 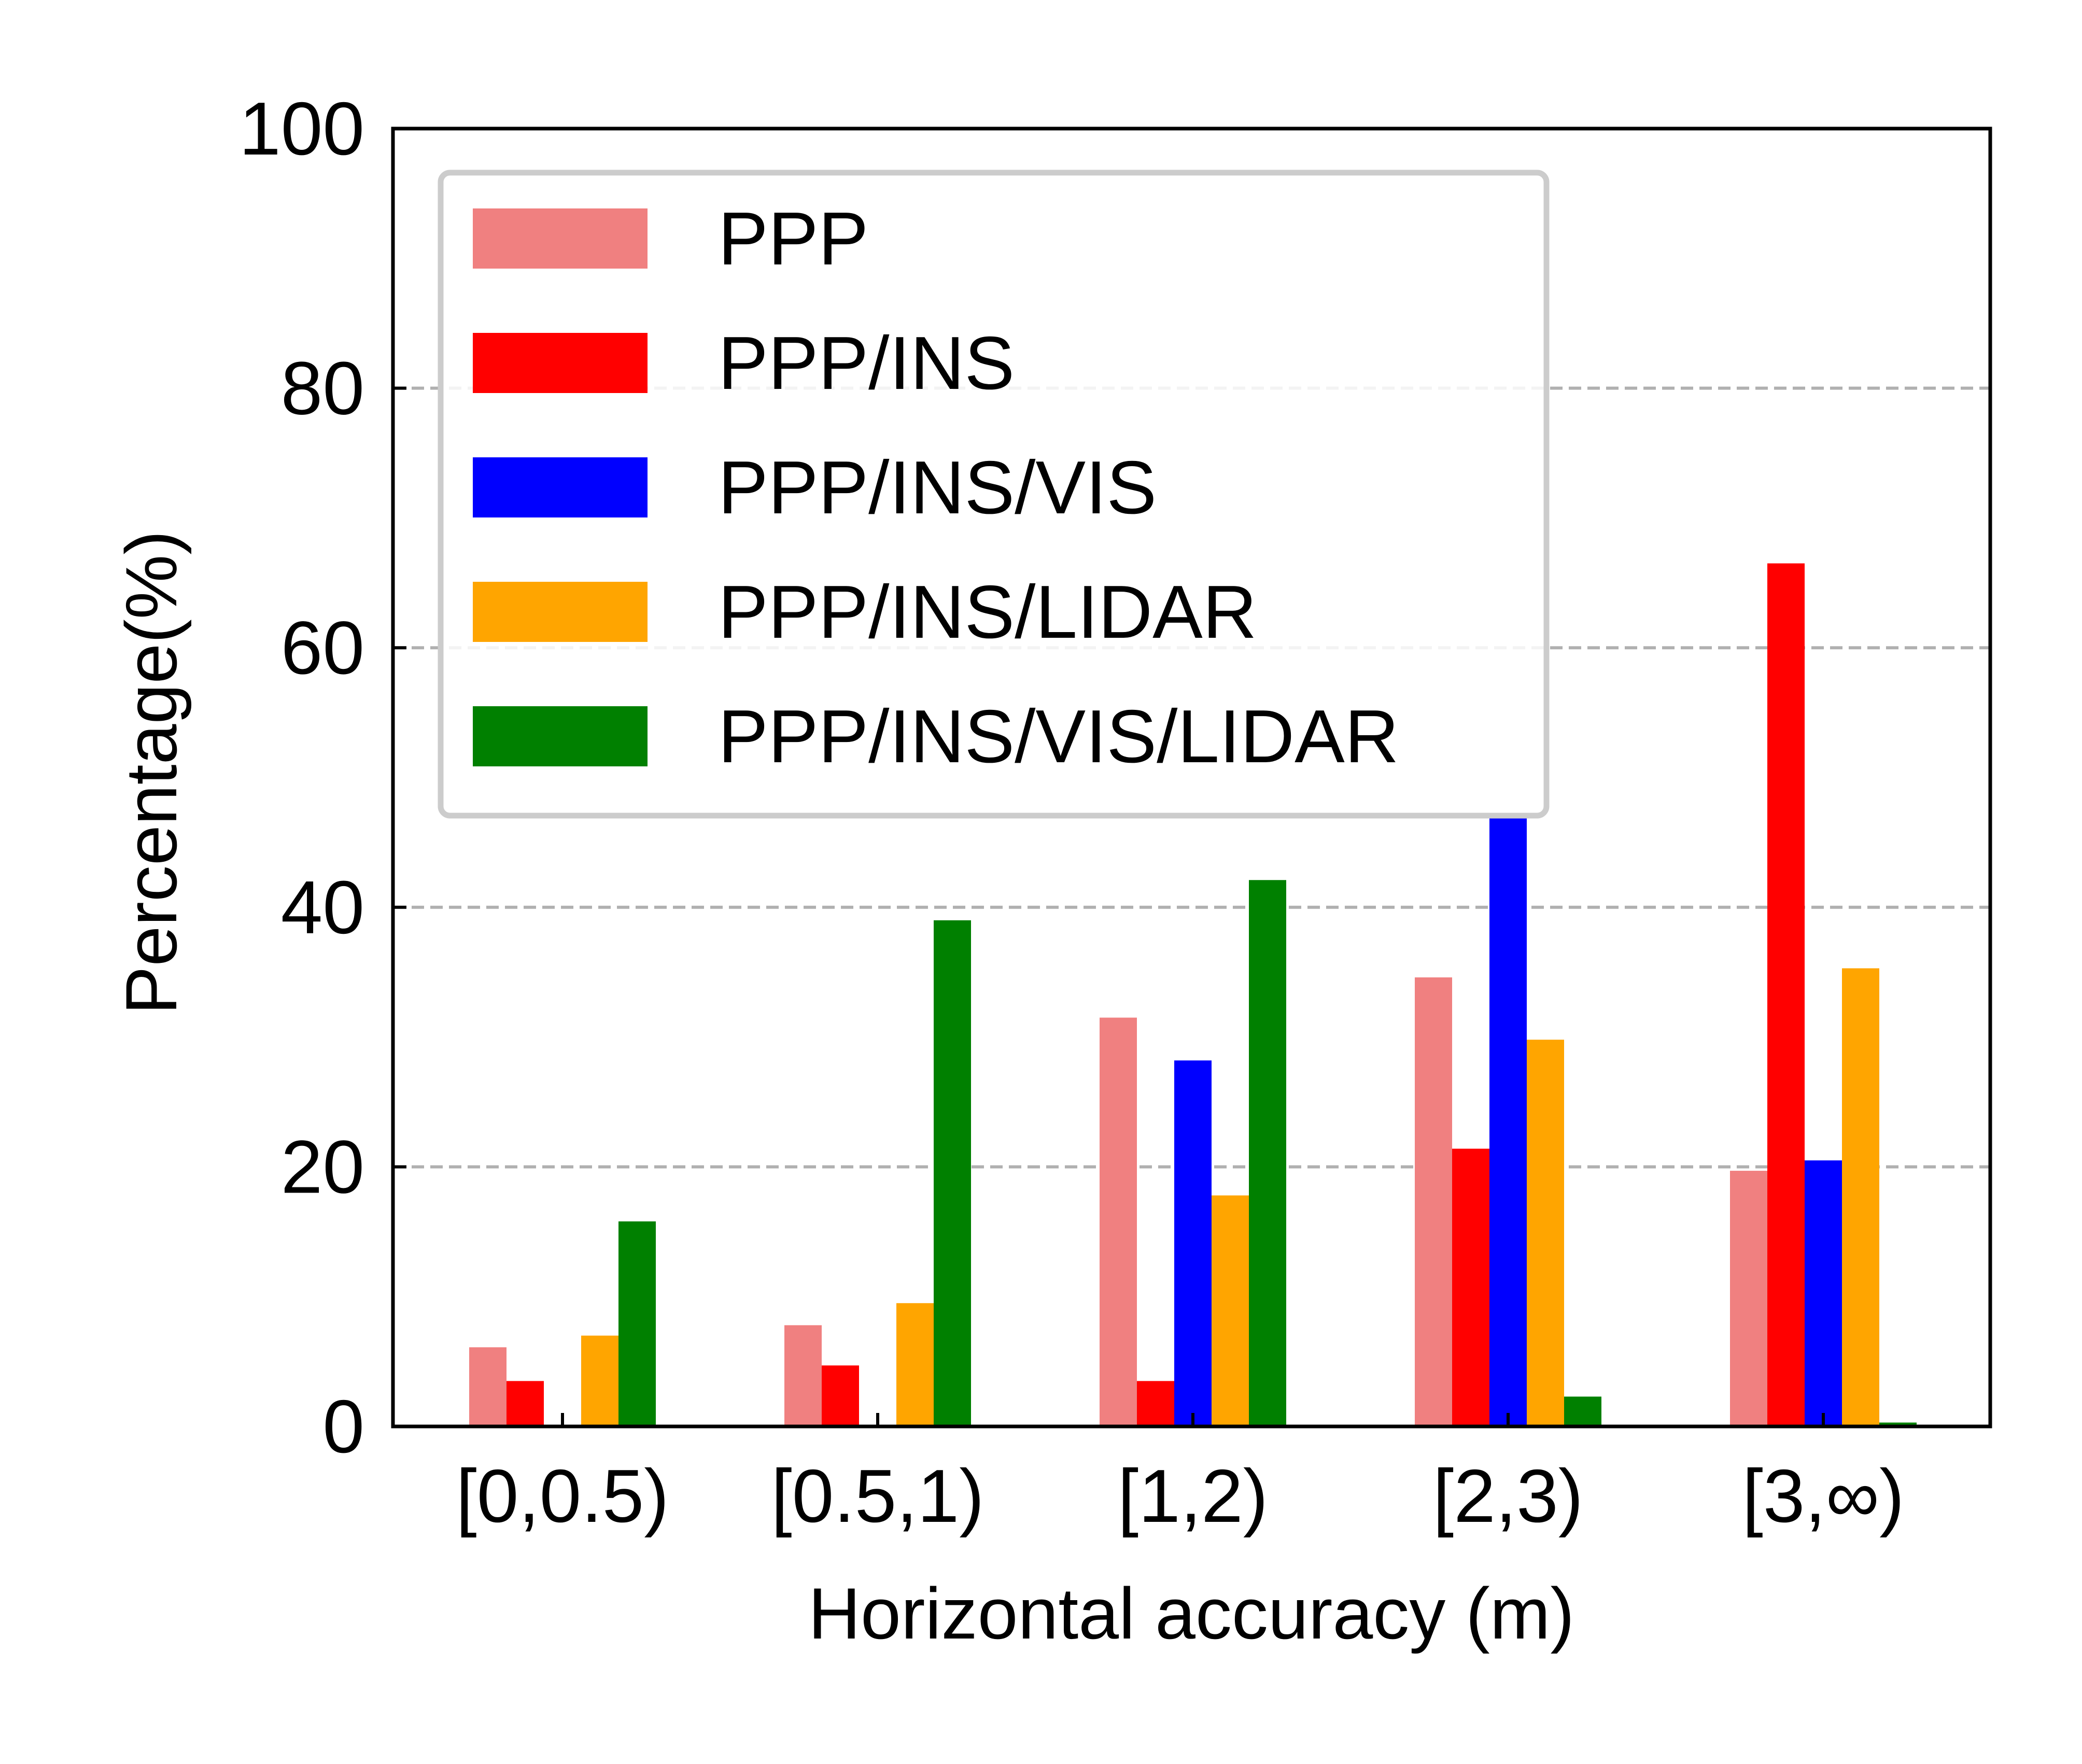 I want to click on x-tick-label: [1,2), so click(x=1193, y=1496).